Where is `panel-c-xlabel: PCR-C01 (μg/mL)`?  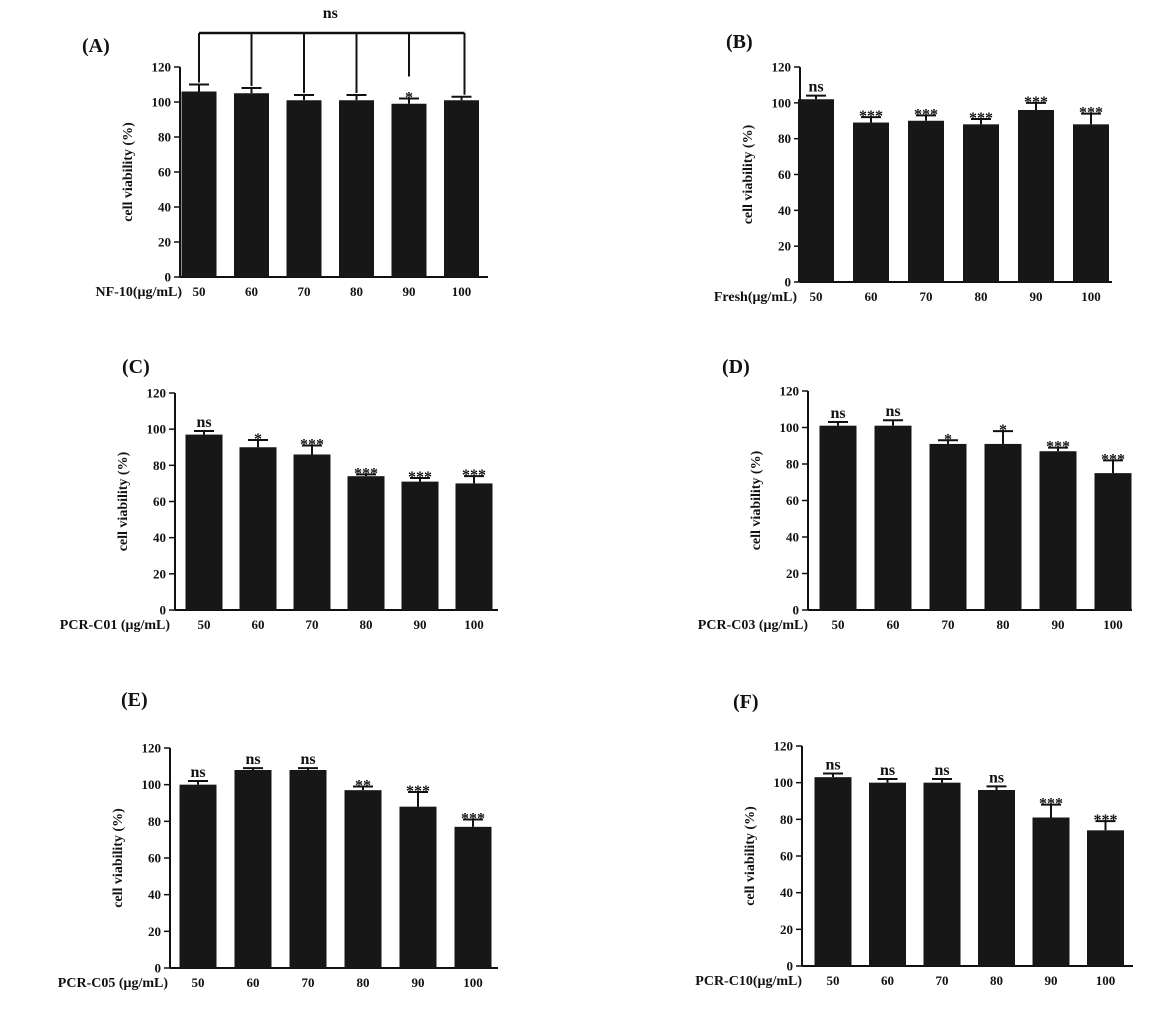
panel-c-xlabel: PCR-C01 (μg/mL) is located at coordinates (115, 625).